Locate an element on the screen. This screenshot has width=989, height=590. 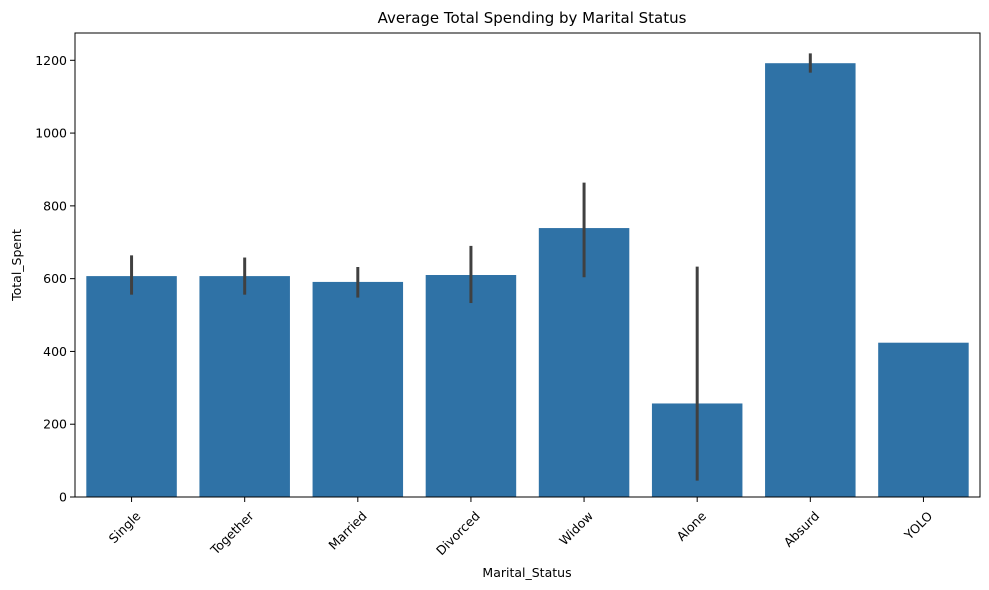
chart-title: Average Total Spending by Marital Status is located at coordinates (532, 18).